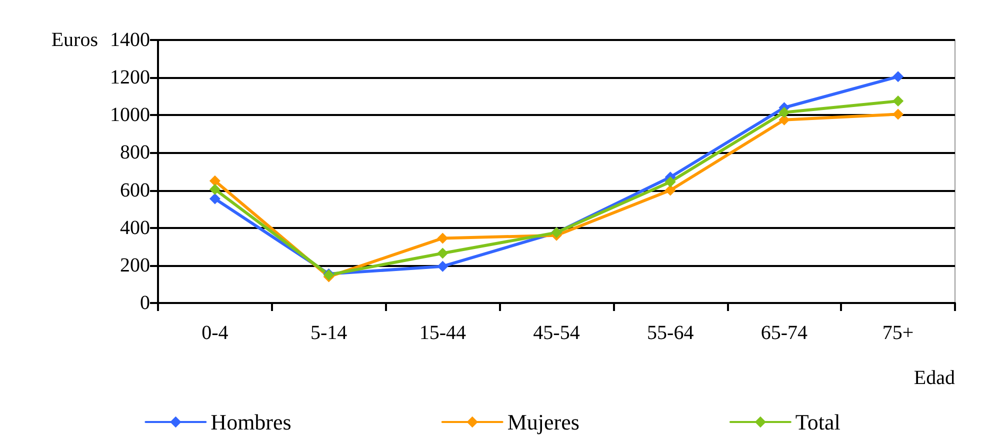 The image size is (985, 446). What do you see at coordinates (135, 227) in the screenshot?
I see `y-tick-label: 400` at bounding box center [135, 227].